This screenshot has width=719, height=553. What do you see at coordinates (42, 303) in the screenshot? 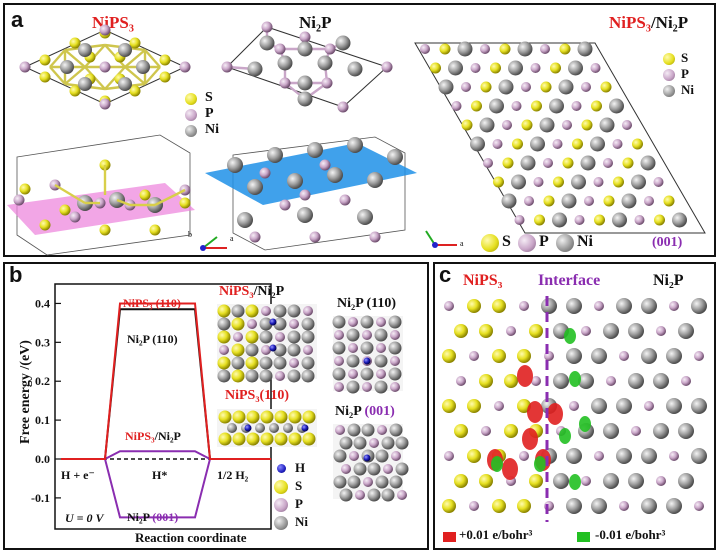
I see `y-tick-label: 0.4` at bounding box center [42, 303].